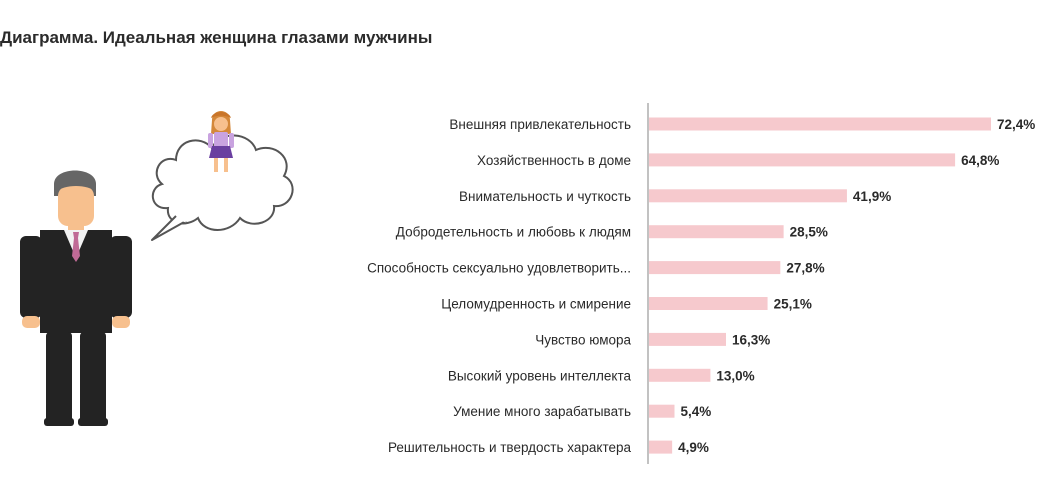 The width and height of the screenshot is (1057, 489). What do you see at coordinates (513, 232) in the screenshot?
I see `category-label: Добродетельность и любовь к людям` at bounding box center [513, 232].